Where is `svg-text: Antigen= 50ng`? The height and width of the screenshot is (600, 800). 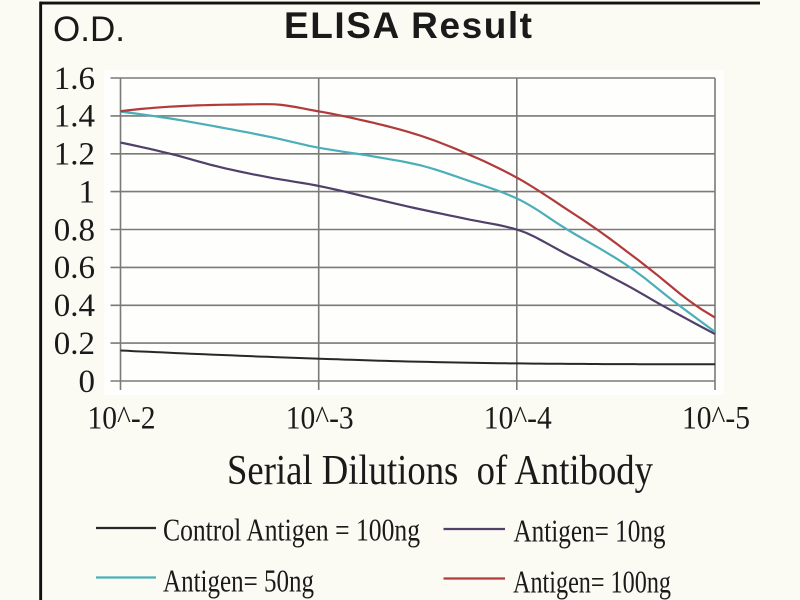 svg-text: Antigen= 50ng is located at coordinates (238, 581).